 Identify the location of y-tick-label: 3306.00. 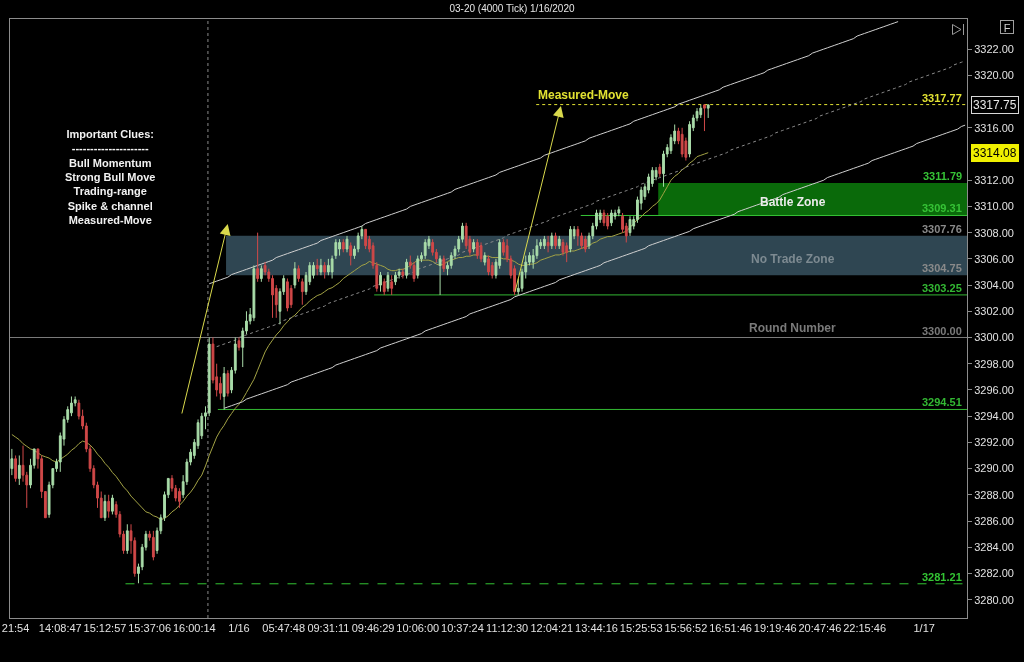
(994, 258).